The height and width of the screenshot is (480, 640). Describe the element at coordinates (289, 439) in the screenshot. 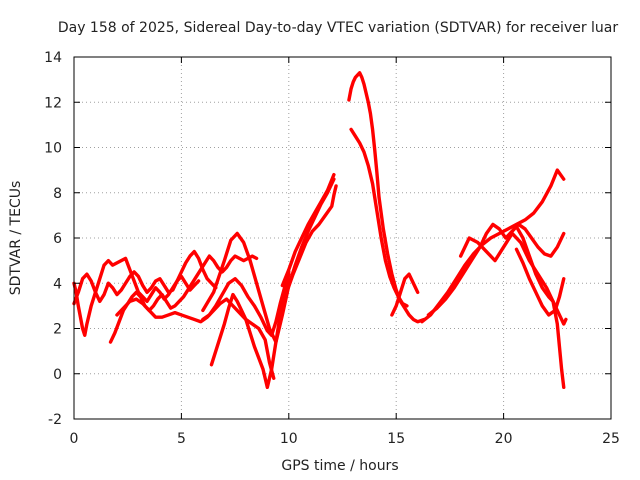

I see `x-tick-label: 10` at that location.